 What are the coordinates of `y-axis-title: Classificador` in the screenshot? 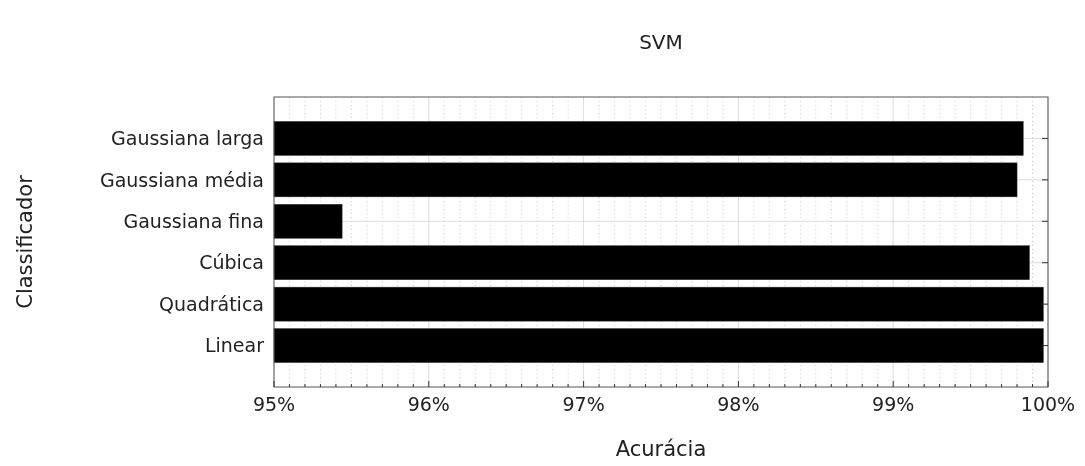 It's located at (25, 241).